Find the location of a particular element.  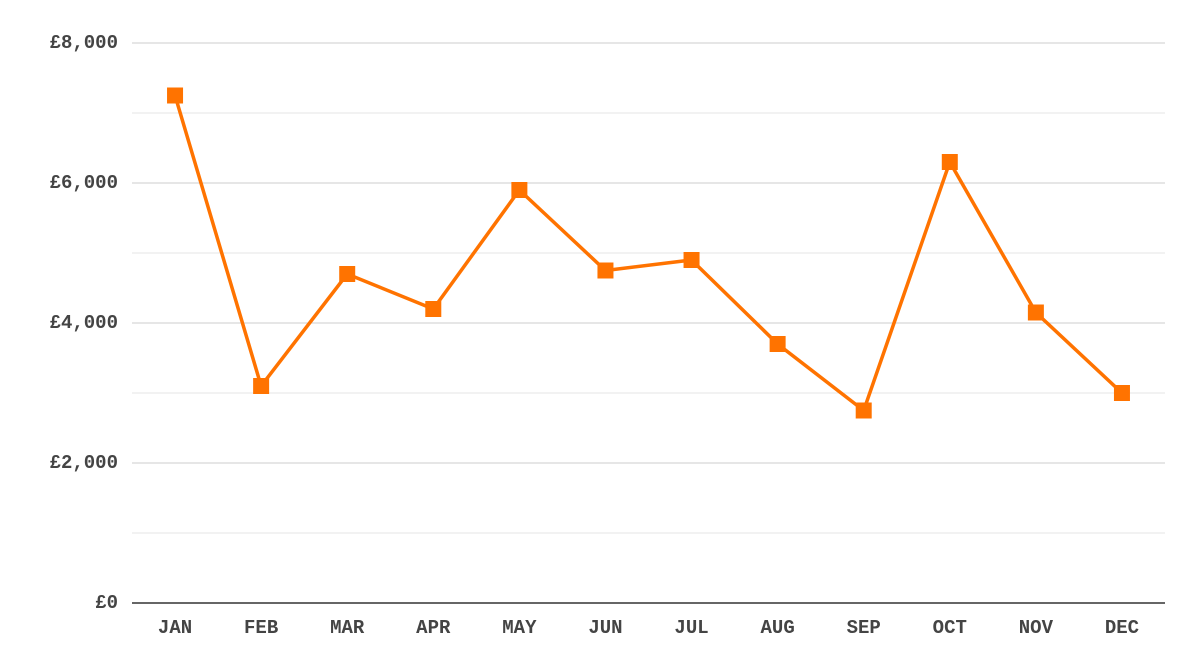

y-tick-label: £6,000 is located at coordinates (84, 183).